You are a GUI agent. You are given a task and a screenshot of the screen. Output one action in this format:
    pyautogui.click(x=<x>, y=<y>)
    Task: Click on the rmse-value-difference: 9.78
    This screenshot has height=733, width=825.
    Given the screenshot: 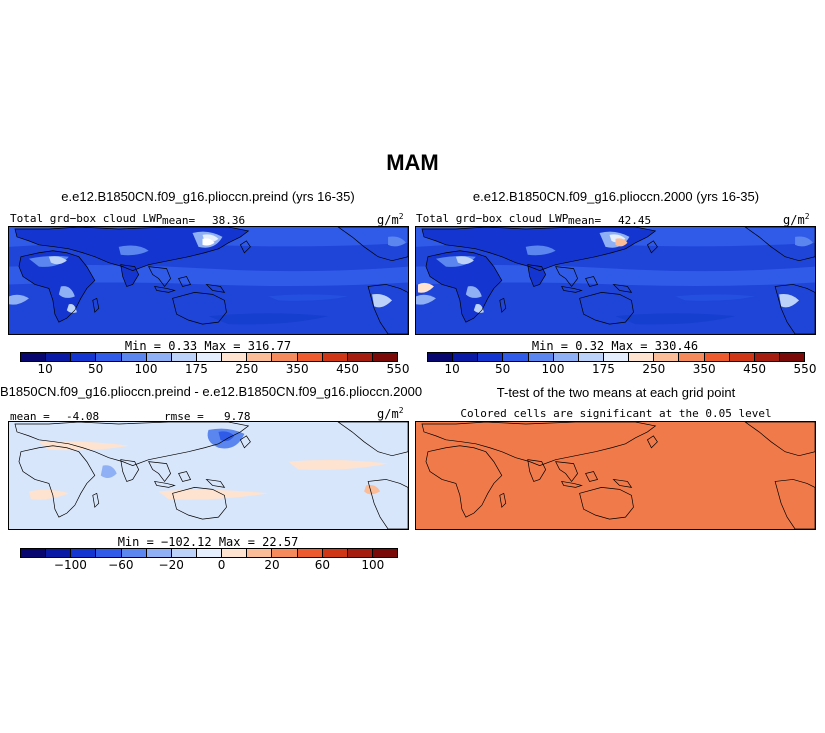 What is the action you would take?
    pyautogui.click(x=237, y=416)
    